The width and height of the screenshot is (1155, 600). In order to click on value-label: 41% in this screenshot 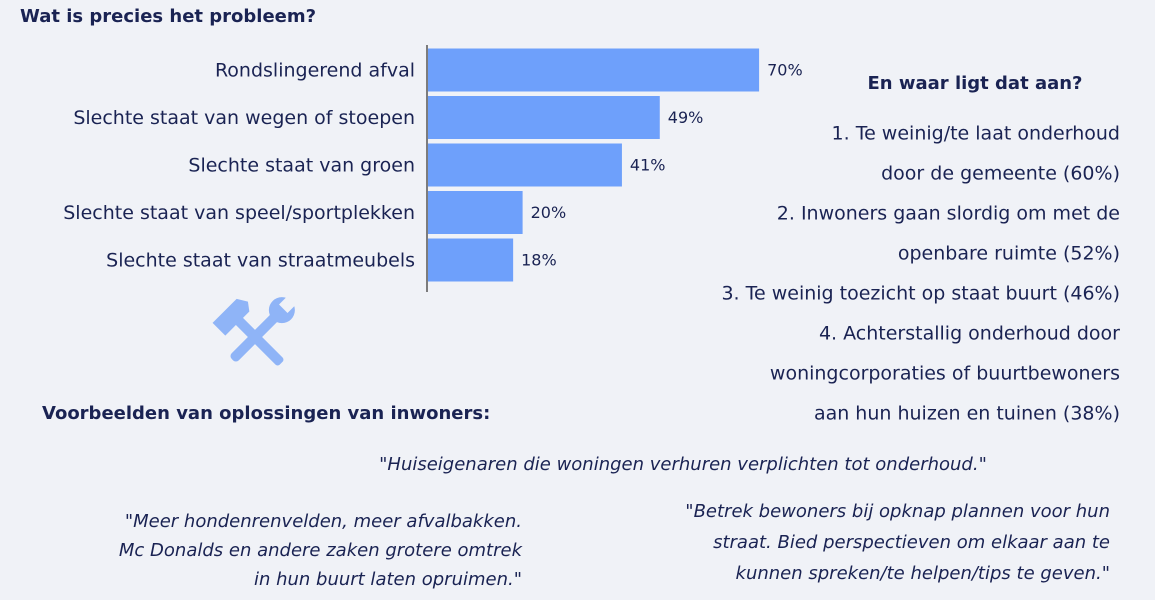, I will do `click(648, 165)`.